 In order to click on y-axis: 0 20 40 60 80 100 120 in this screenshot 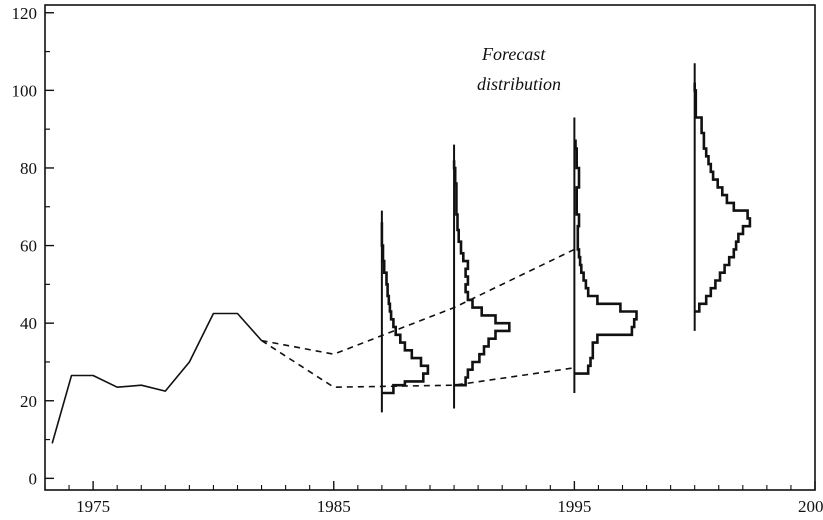, I will do `click(33, 246)`.